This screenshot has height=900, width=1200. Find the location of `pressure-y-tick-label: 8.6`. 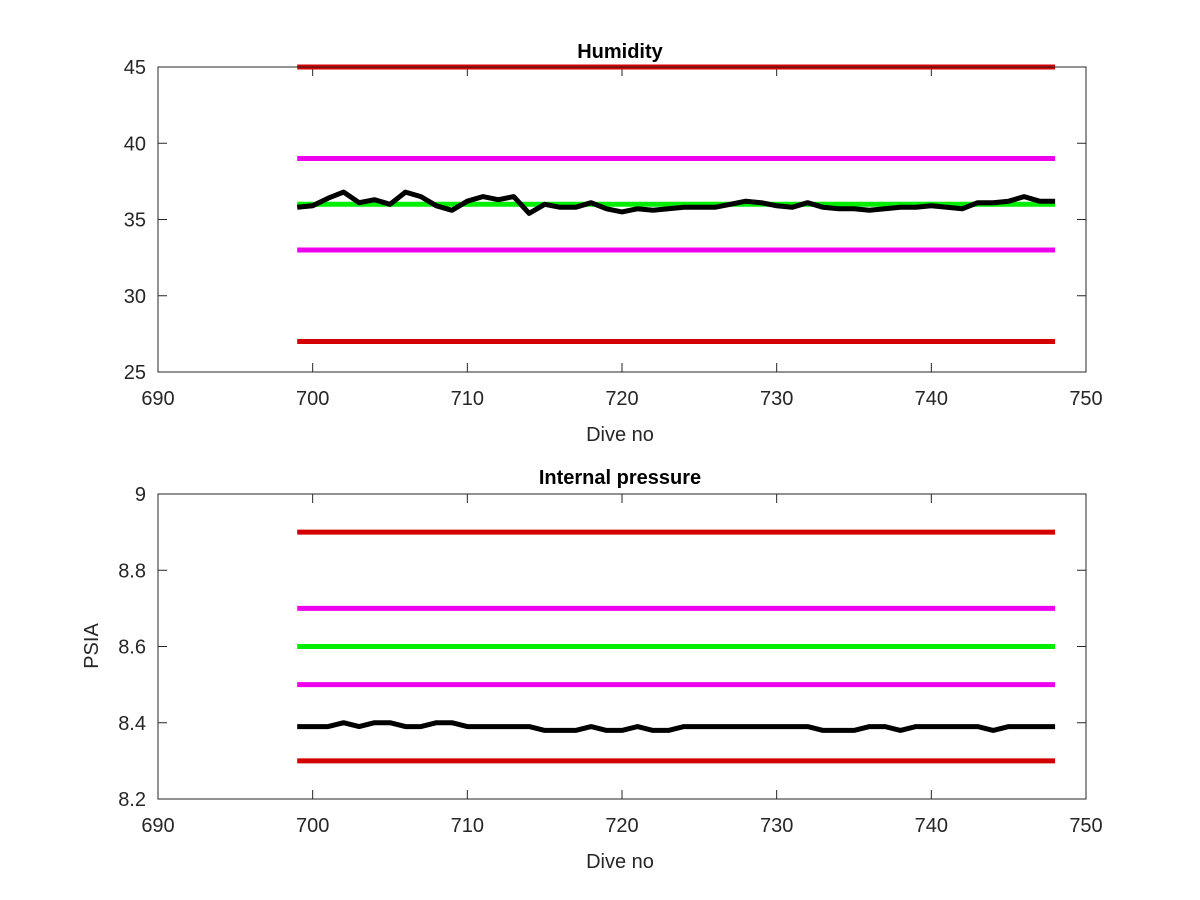

pressure-y-tick-label: 8.6 is located at coordinates (132, 648).